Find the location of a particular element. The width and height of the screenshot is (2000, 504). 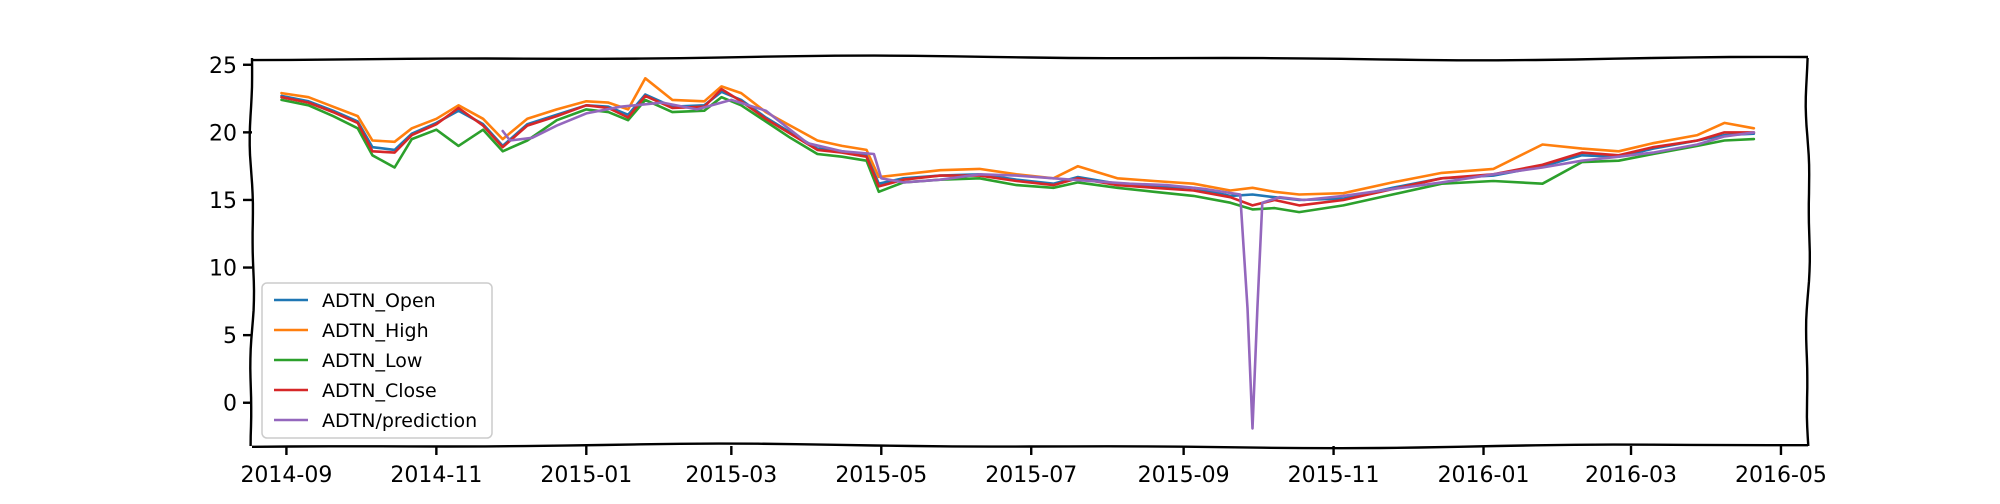

y-tick-label: 20 is located at coordinates (223, 133).